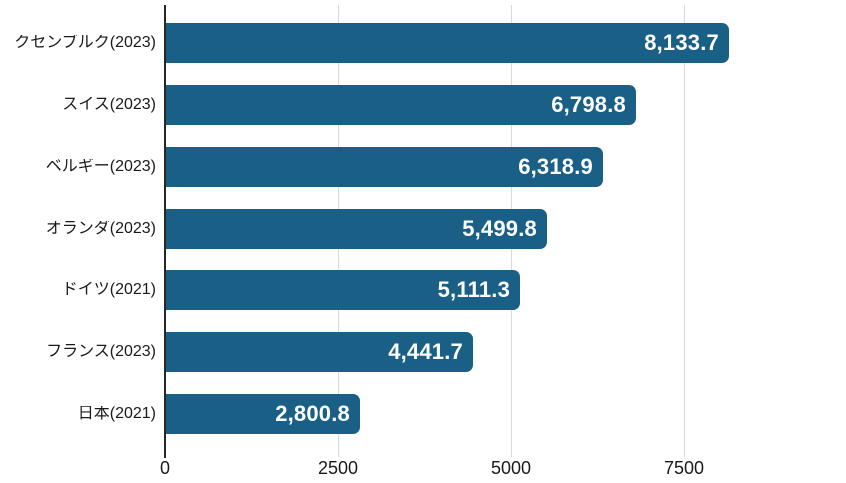 The height and width of the screenshot is (483, 846). What do you see at coordinates (343, 290) in the screenshot?
I see `bar: 5,111.3` at bounding box center [343, 290].